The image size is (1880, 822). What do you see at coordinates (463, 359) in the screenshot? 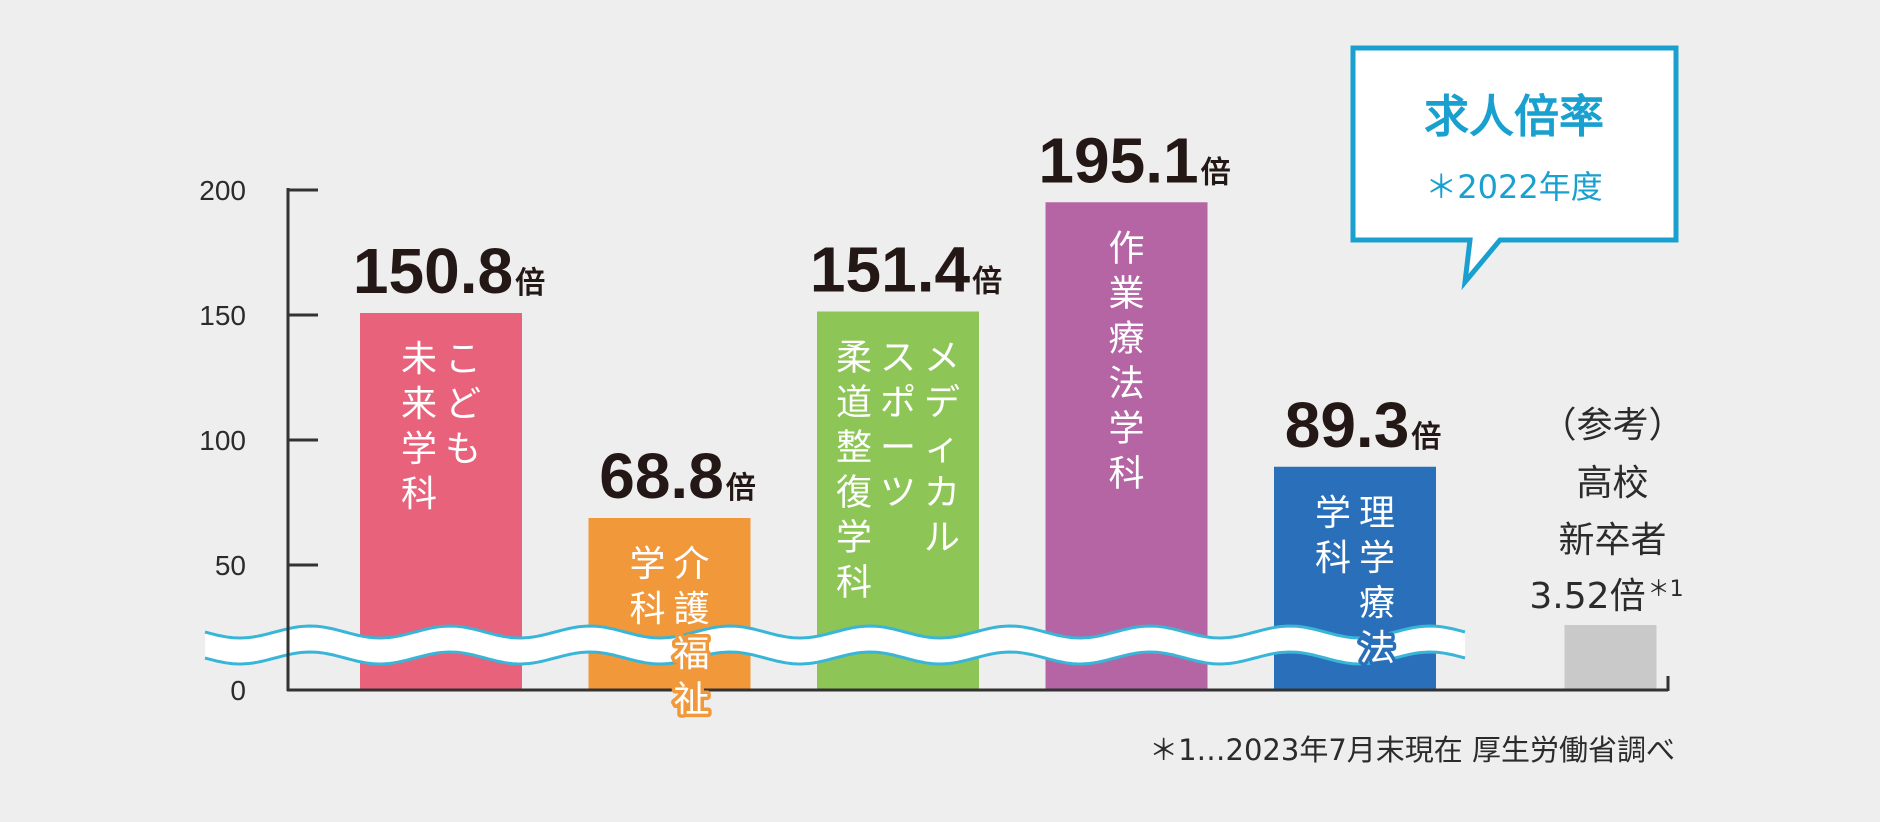
I see `bar-name-char: こ` at bounding box center [463, 359].